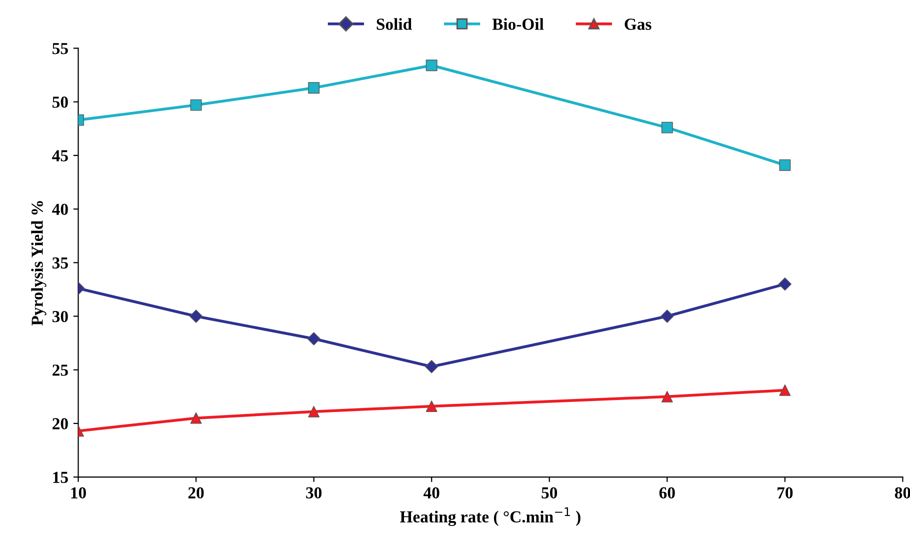  Describe the element at coordinates (78, 492) in the screenshot. I see `x-tick-label: 10` at that location.